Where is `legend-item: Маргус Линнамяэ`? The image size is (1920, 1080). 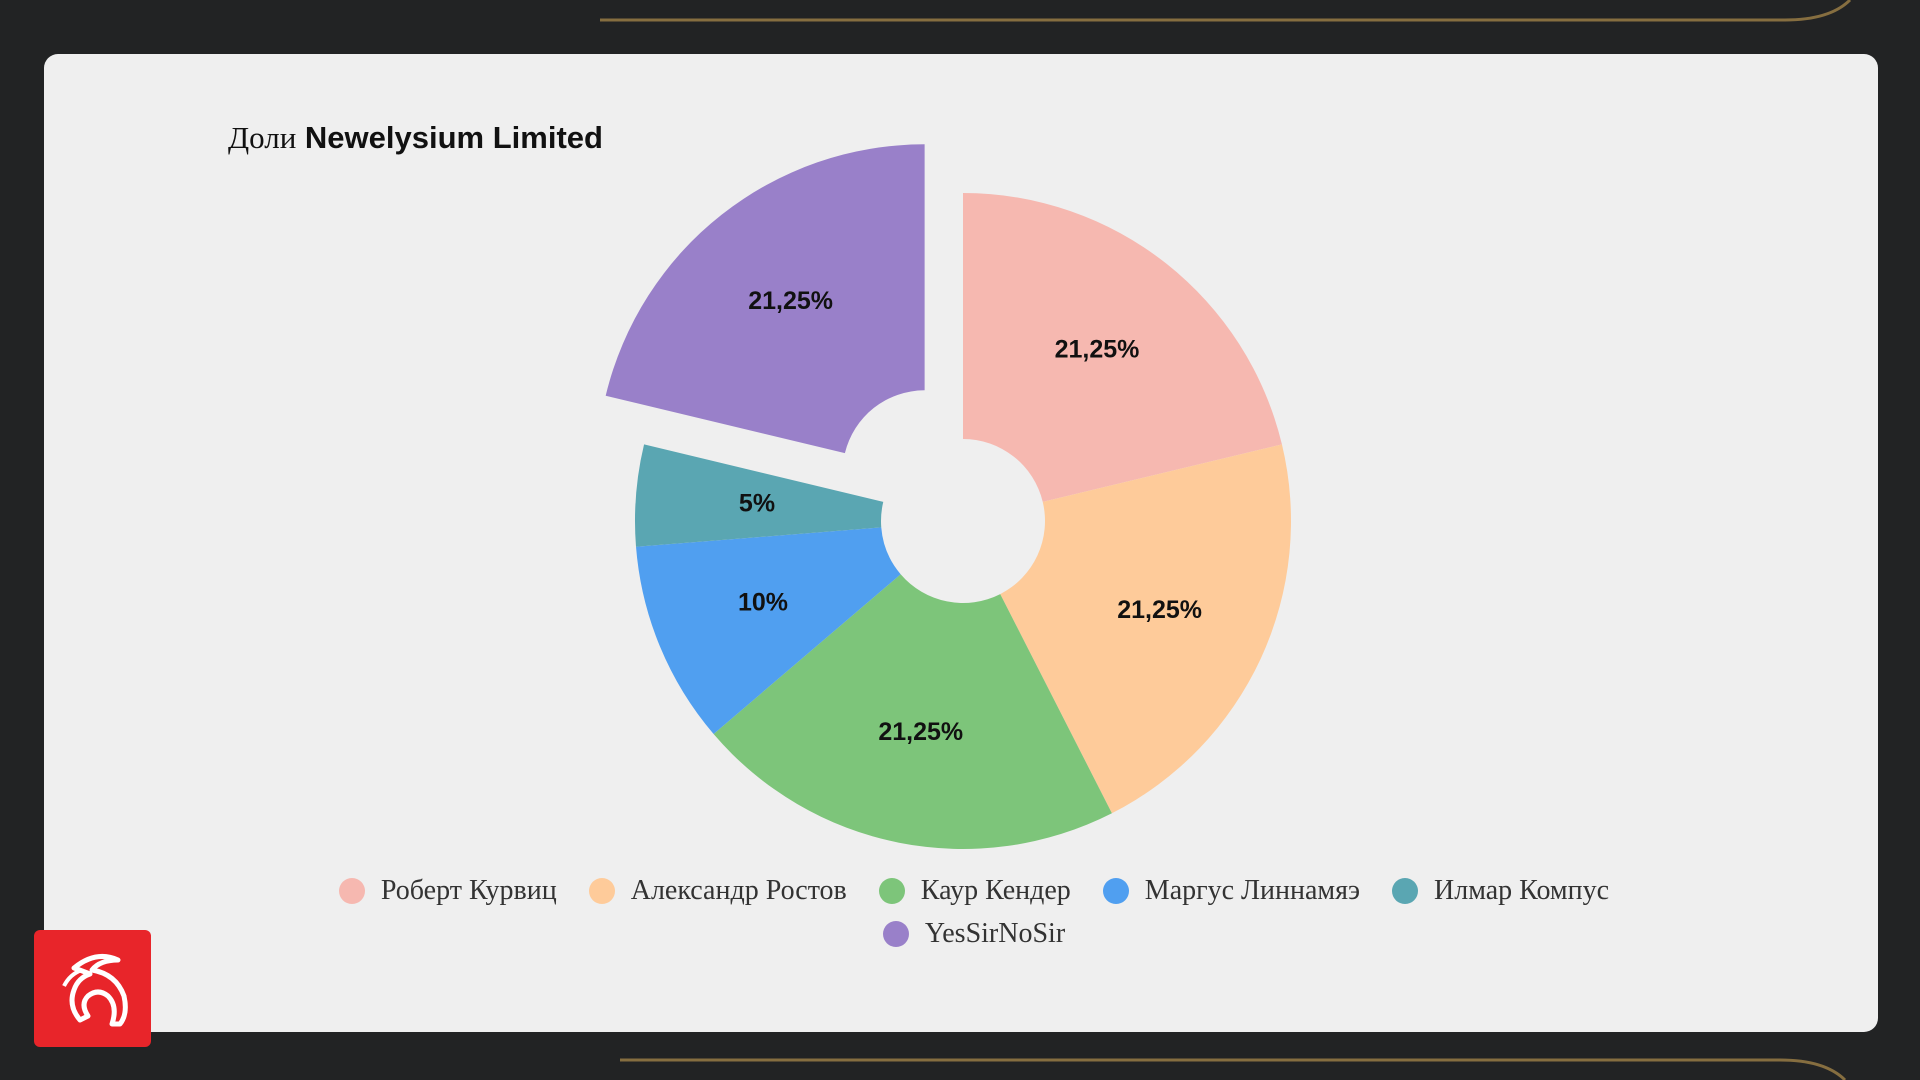
legend-item: Маргус Линнамяэ is located at coordinates (1231, 890).